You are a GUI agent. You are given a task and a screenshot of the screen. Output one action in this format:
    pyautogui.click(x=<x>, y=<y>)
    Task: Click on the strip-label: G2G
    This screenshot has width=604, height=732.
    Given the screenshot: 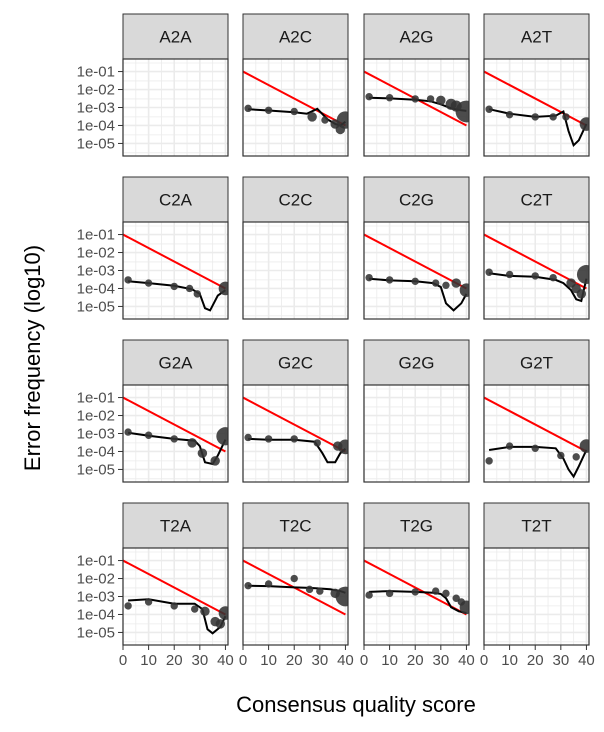 What is the action you would take?
    pyautogui.click(x=417, y=363)
    